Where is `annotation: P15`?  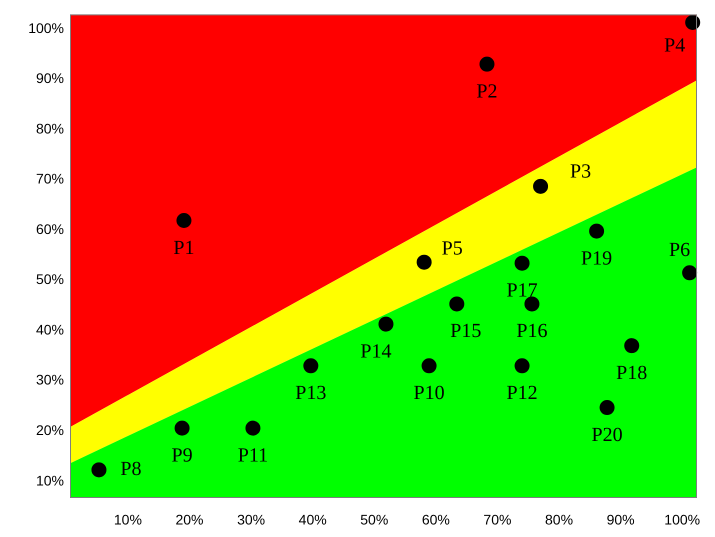
annotation: P15 is located at coordinates (466, 331).